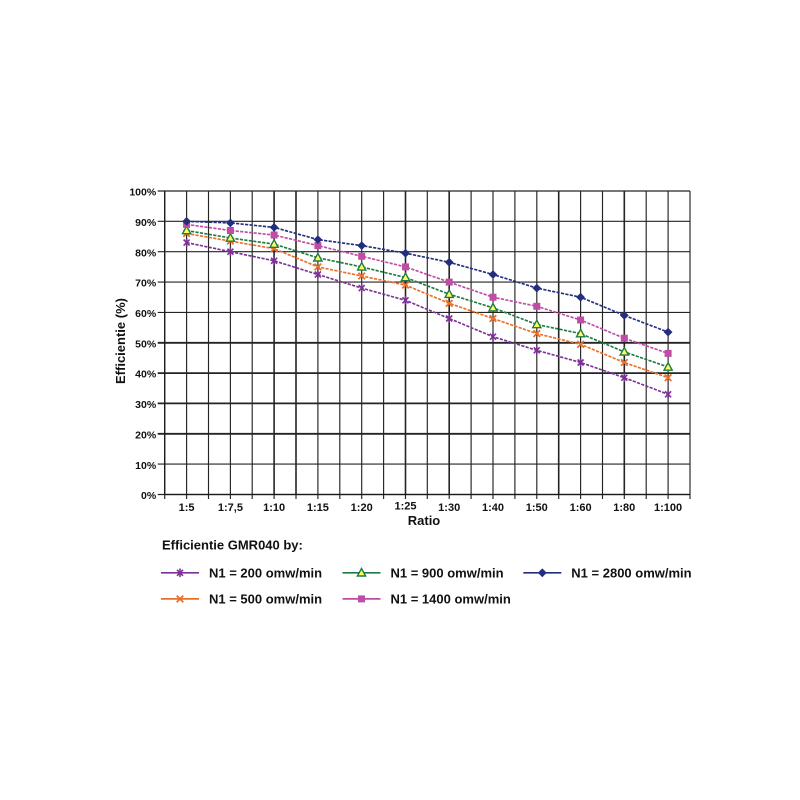 Image resolution: width=800 pixels, height=800 pixels. What do you see at coordinates (537, 508) in the screenshot?
I see `svg-text: 1:50` at bounding box center [537, 508].